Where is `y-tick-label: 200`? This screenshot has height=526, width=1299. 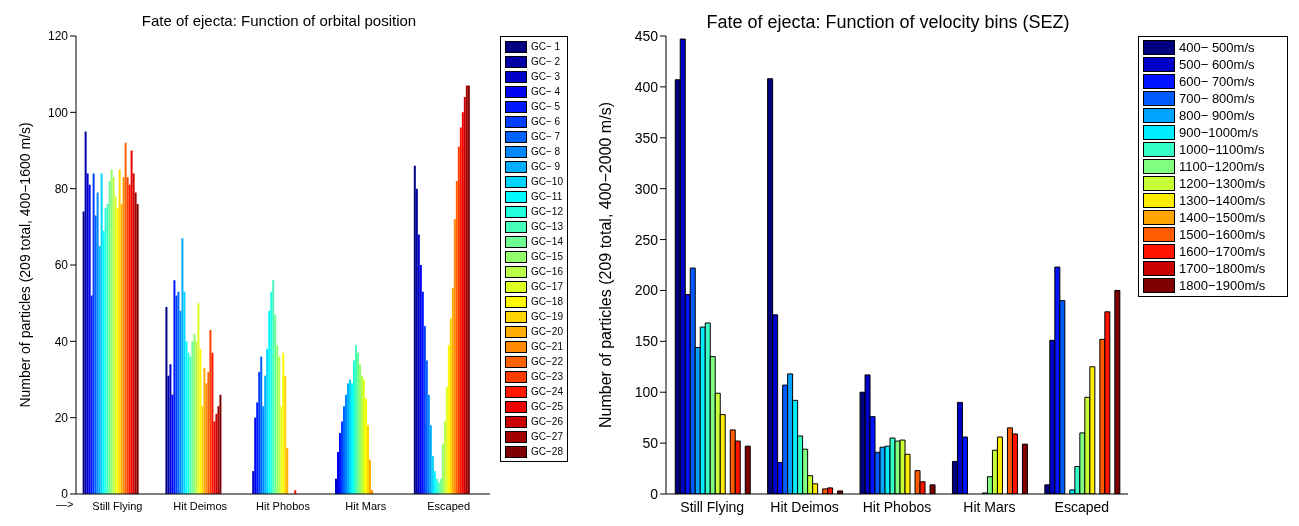
y-tick-label: 200 is located at coordinates (646, 290).